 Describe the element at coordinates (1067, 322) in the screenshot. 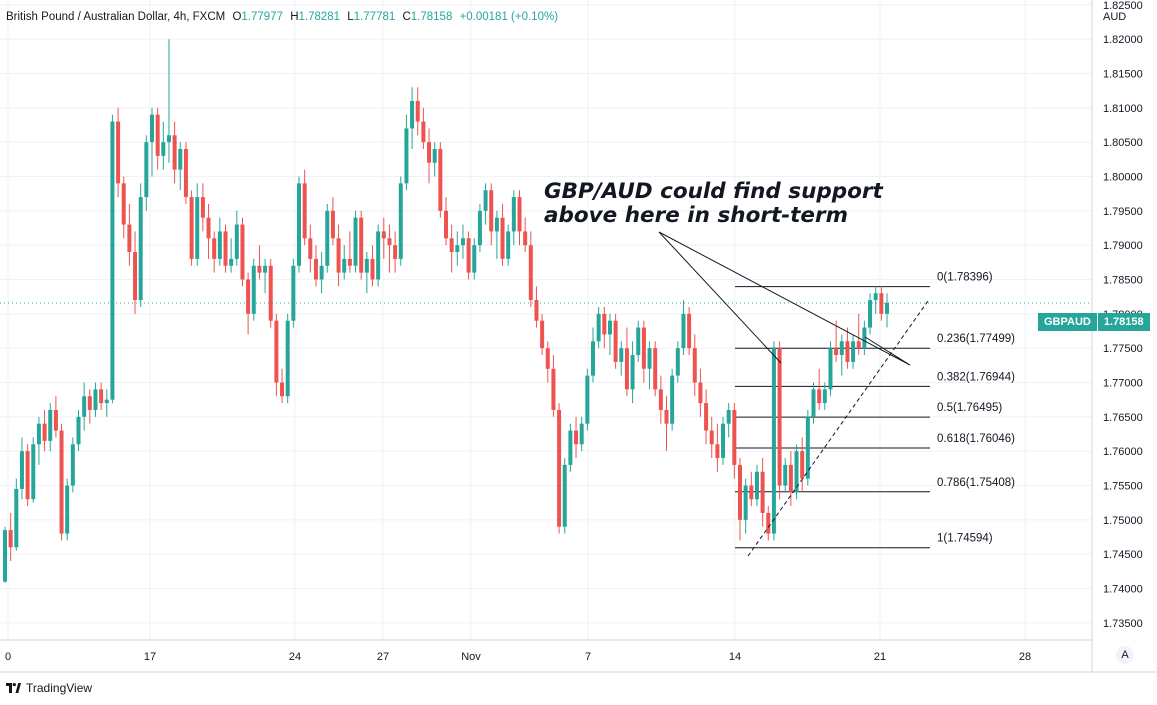

I see `price-tag-symbol: GBPAUD` at that location.